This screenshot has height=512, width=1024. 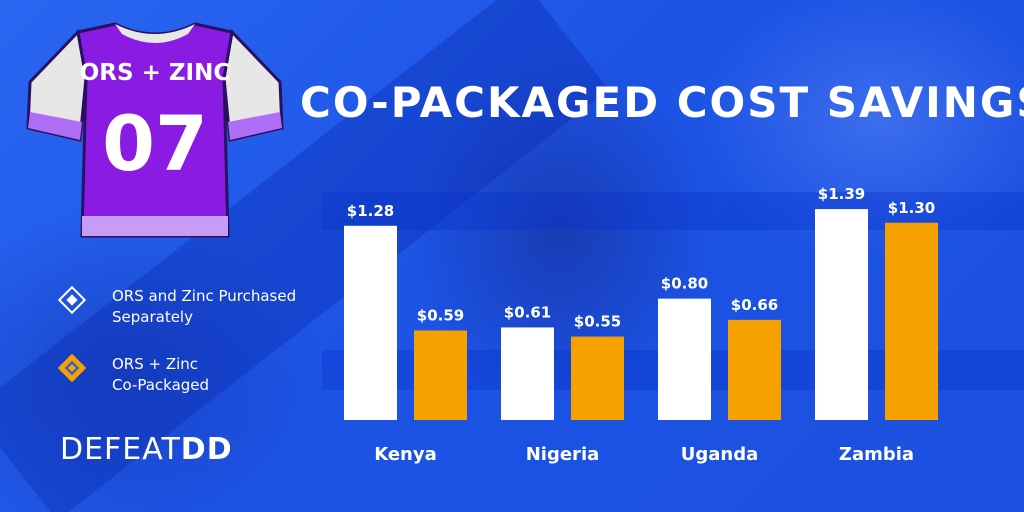 What do you see at coordinates (597, 378) in the screenshot?
I see `bar-nigeria-copackaged` at bounding box center [597, 378].